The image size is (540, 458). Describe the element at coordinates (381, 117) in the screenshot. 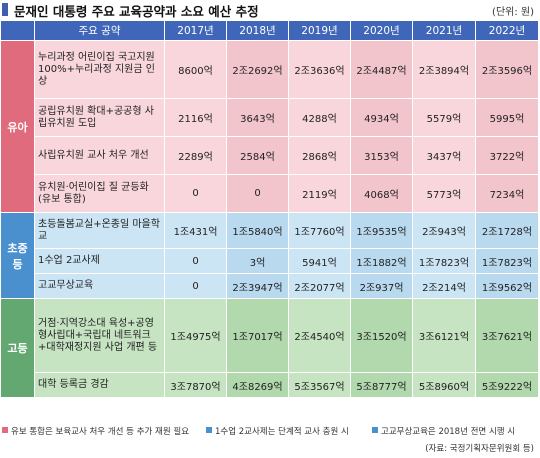

I see `cell-value: 4934억` at that location.